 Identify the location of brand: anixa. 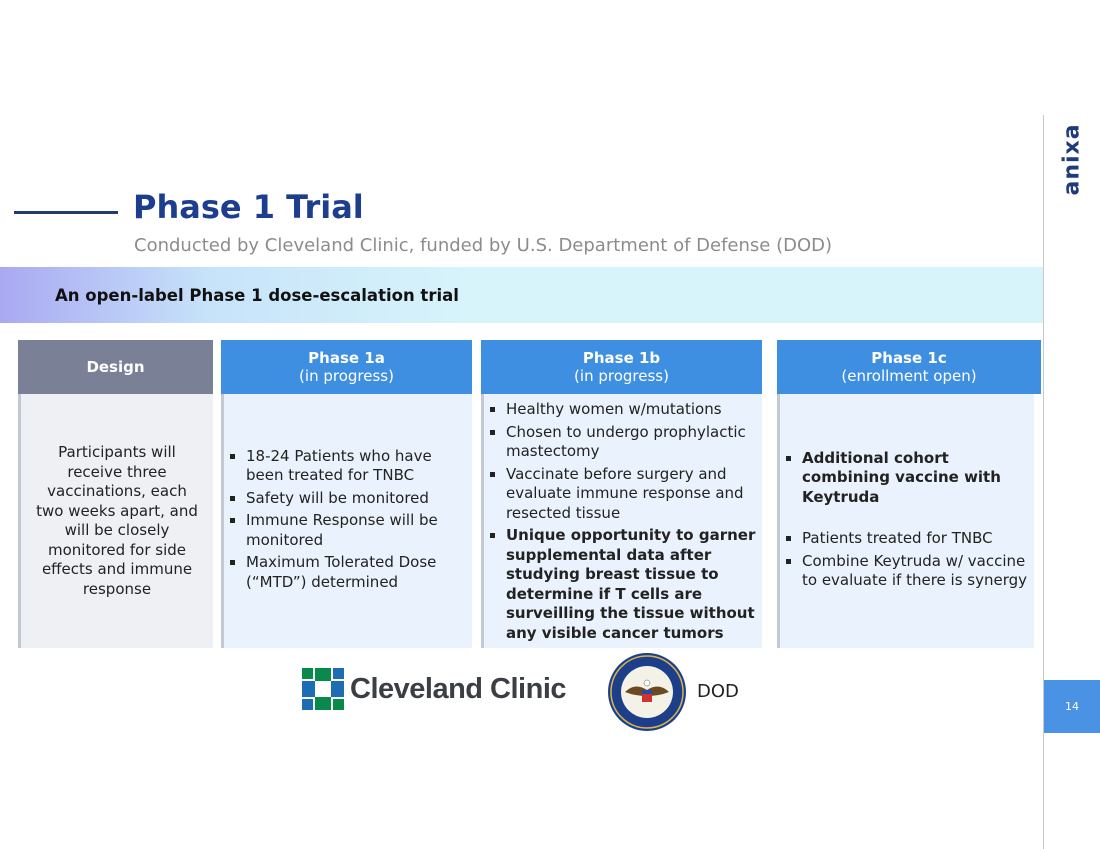
(1072, 159).